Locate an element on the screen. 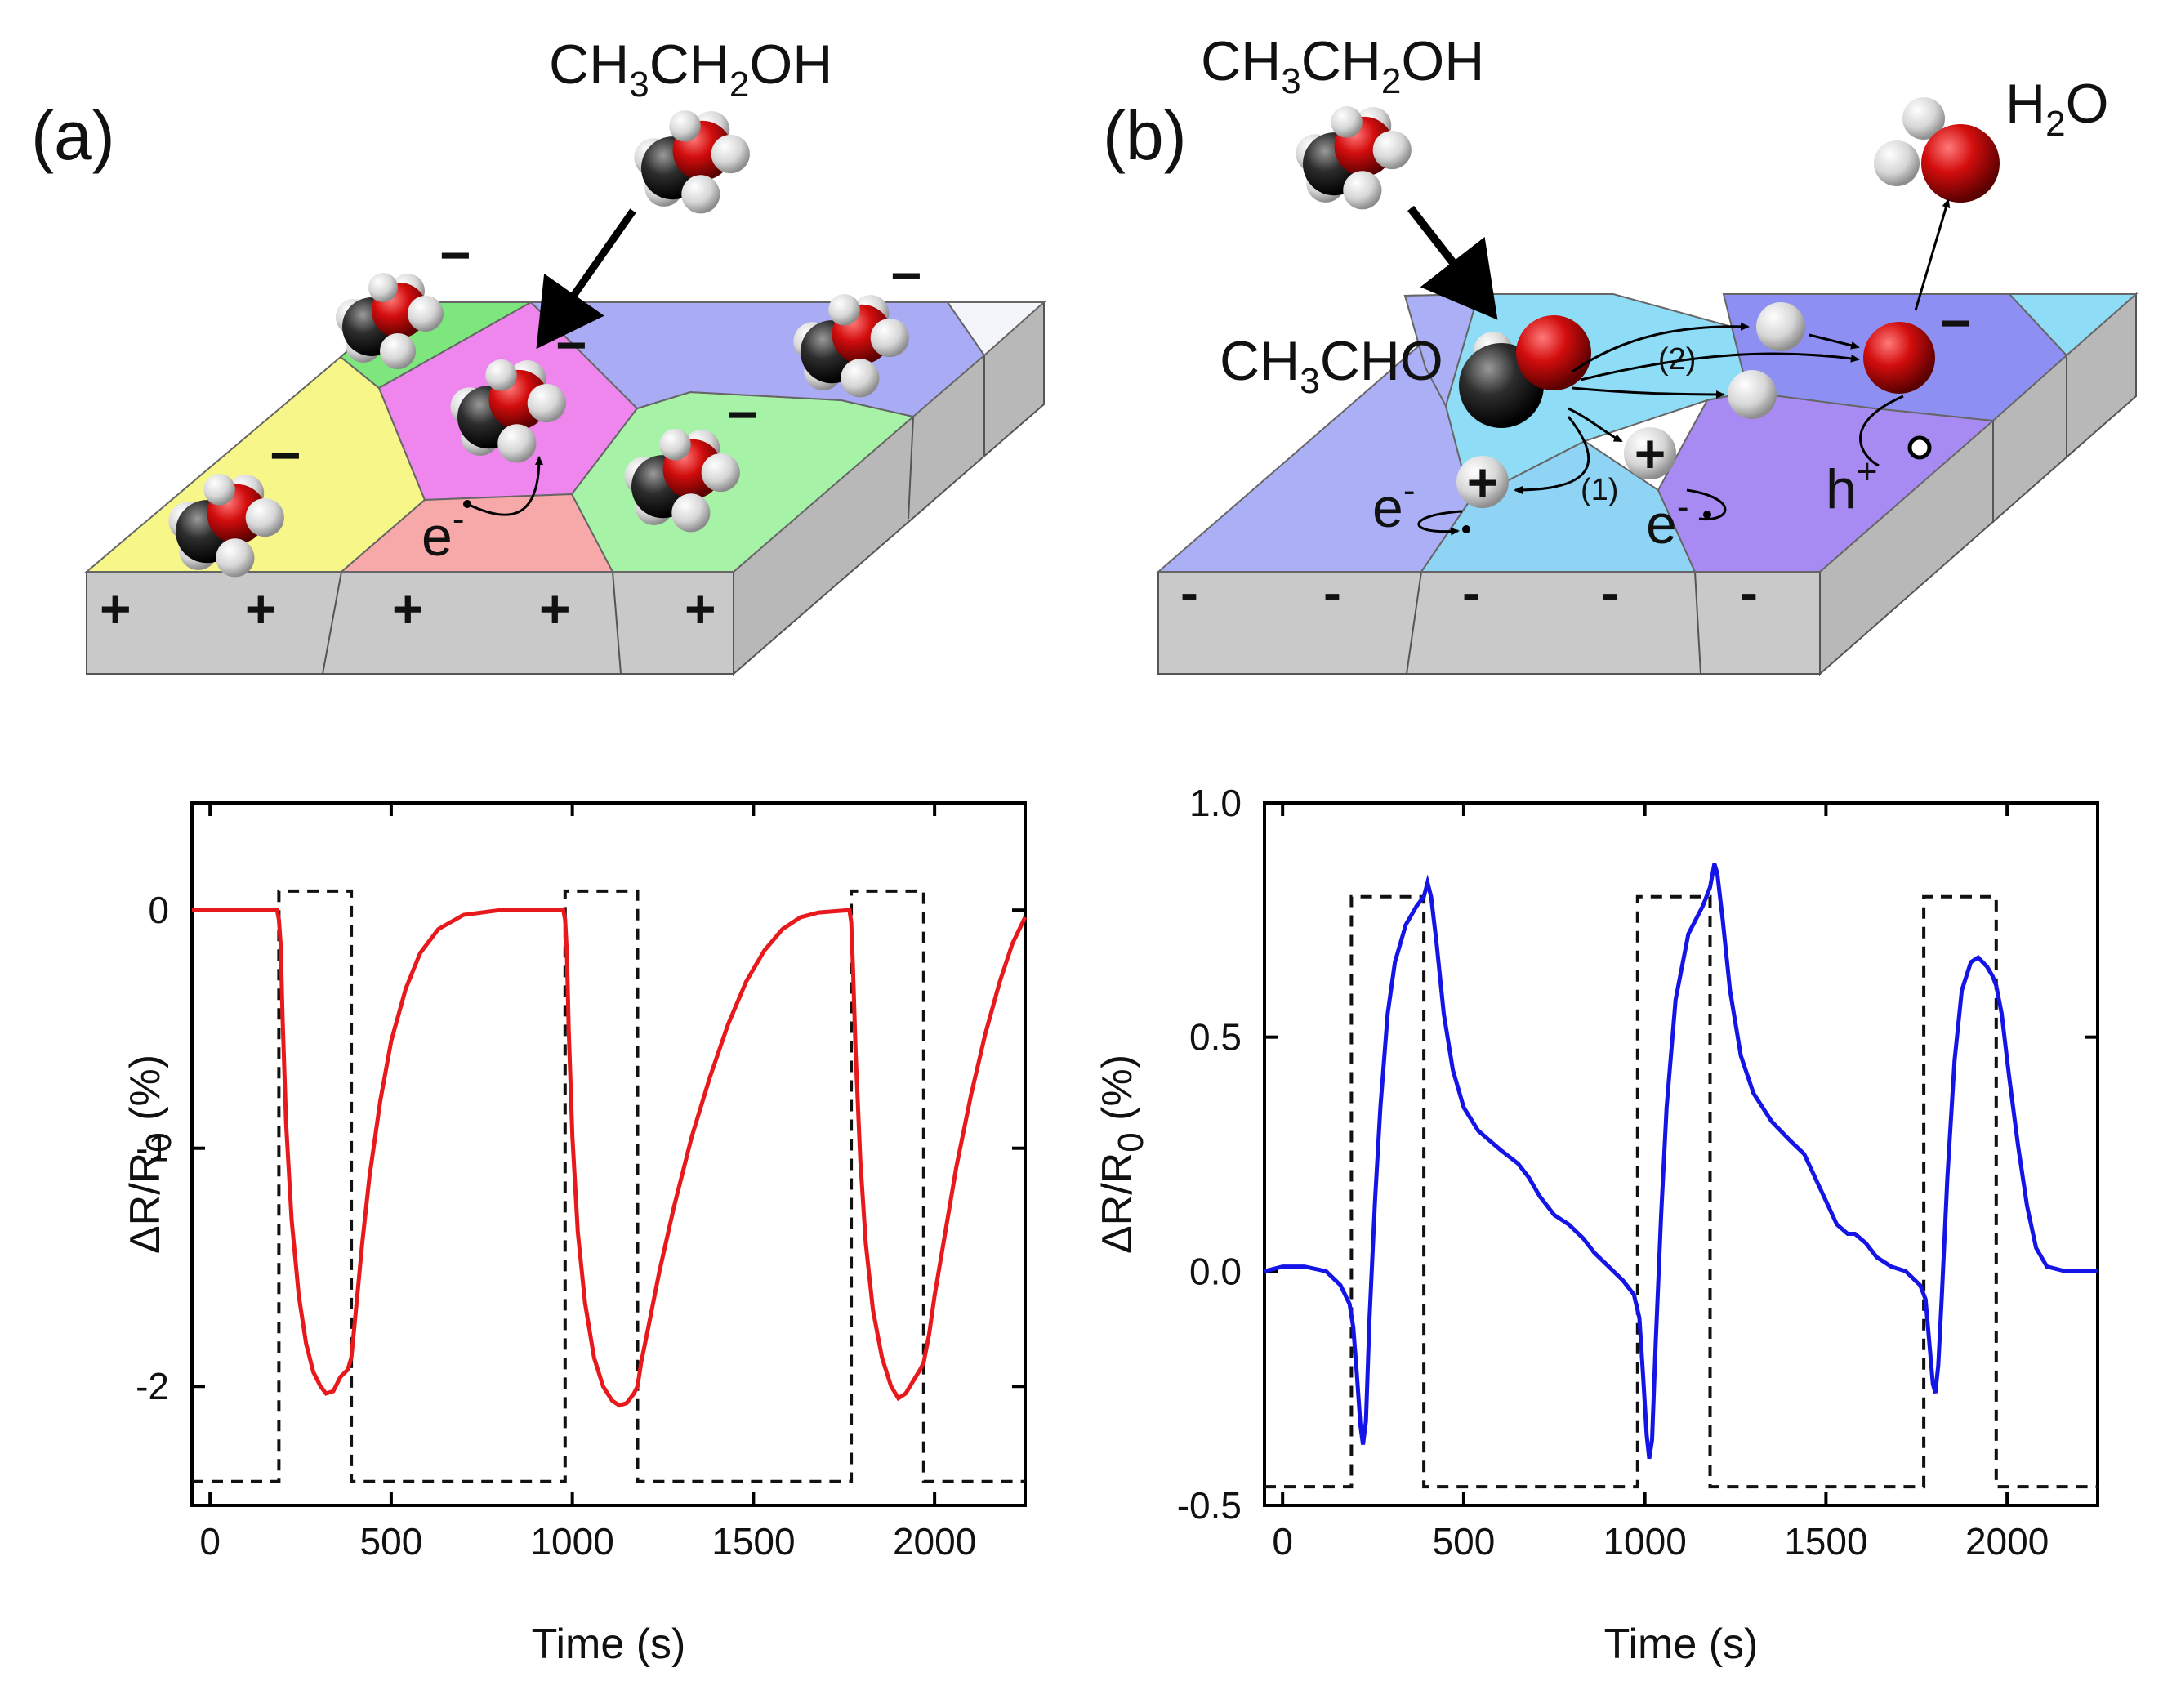 Image resolution: width=2172 pixels, height=1708 pixels. panel-a-surface-charges: + + + + + is located at coordinates (408, 608).